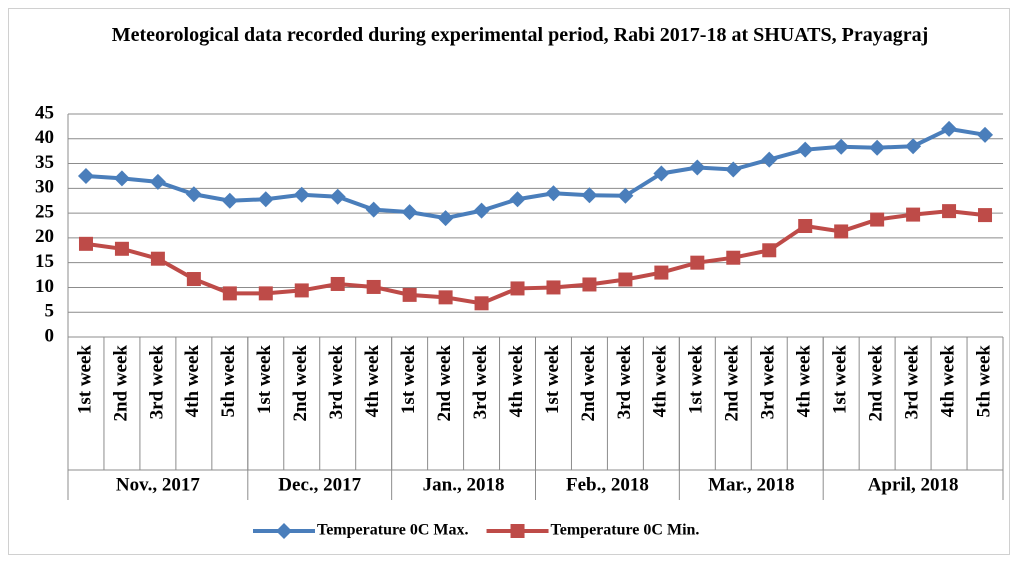  I want to click on legend-label: Temperature 0C Max., so click(393, 530).